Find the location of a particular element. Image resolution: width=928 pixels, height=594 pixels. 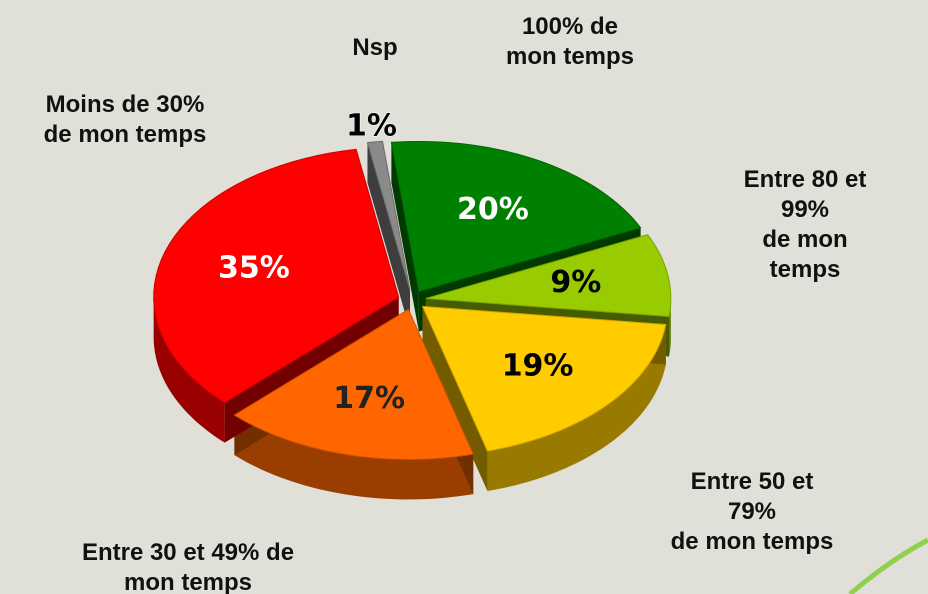

category-label: Entre 30 et 49% de mon temps is located at coordinates (188, 566).